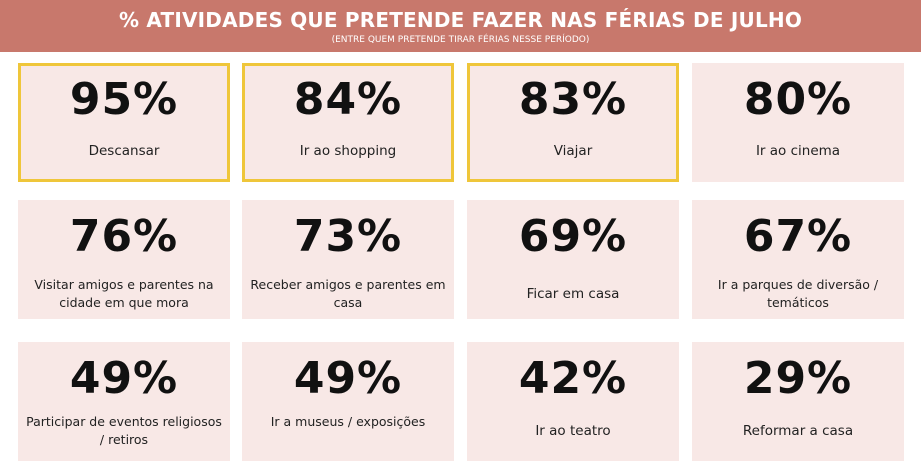 This screenshot has width=921, height=476. Describe the element at coordinates (573, 151) in the screenshot. I see `activity-label: Viajar` at that location.